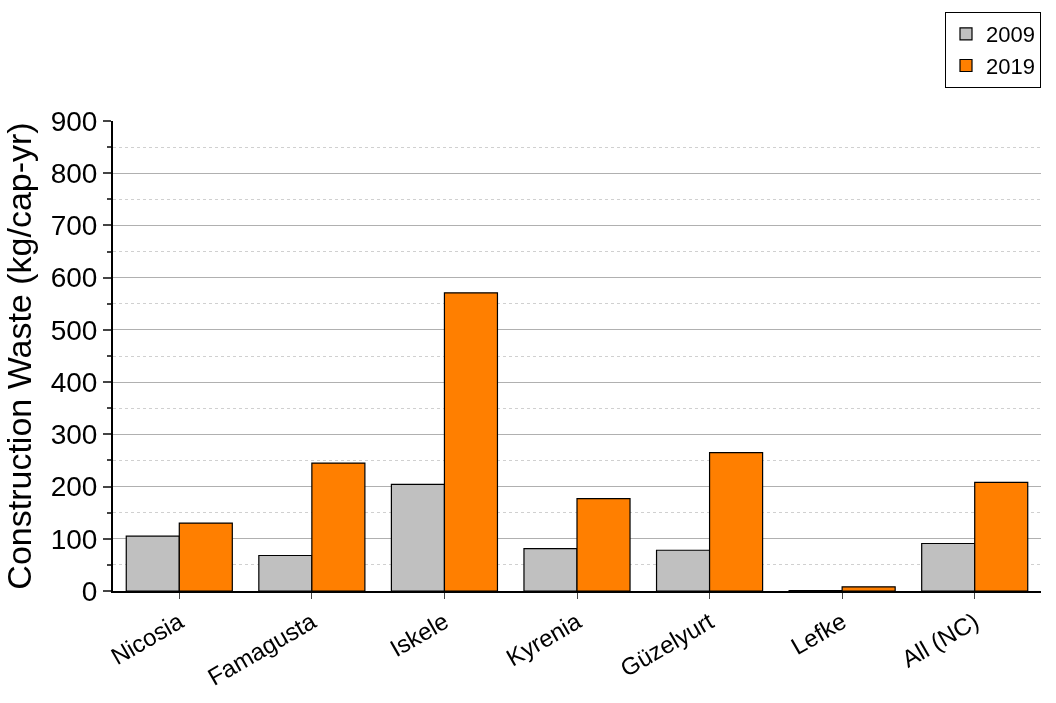 This screenshot has height=703, width=1056. What do you see at coordinates (74, 174) in the screenshot?
I see `y-tick-label: 800` at bounding box center [74, 174].